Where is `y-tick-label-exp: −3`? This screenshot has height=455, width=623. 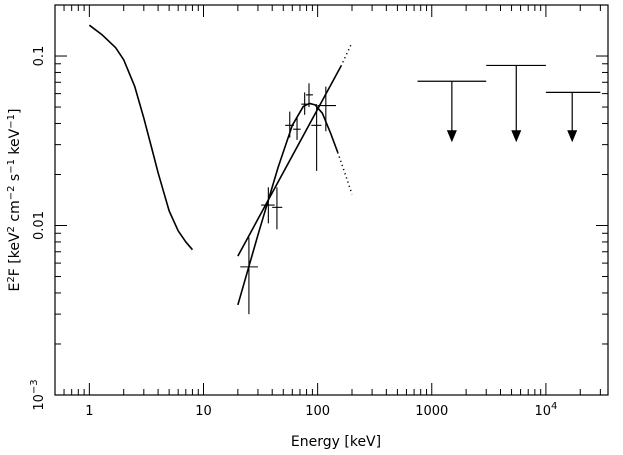 y-tick-label-exp: −3 is located at coordinates (34, 386).